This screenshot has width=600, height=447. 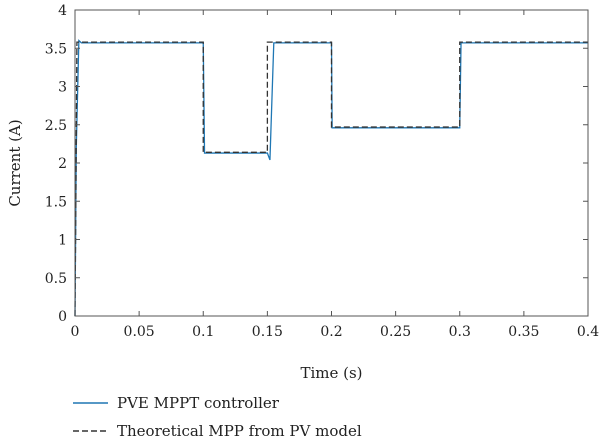 What do you see at coordinates (460, 332) in the screenshot?
I see `x-tick-label: 0.3` at bounding box center [460, 332].